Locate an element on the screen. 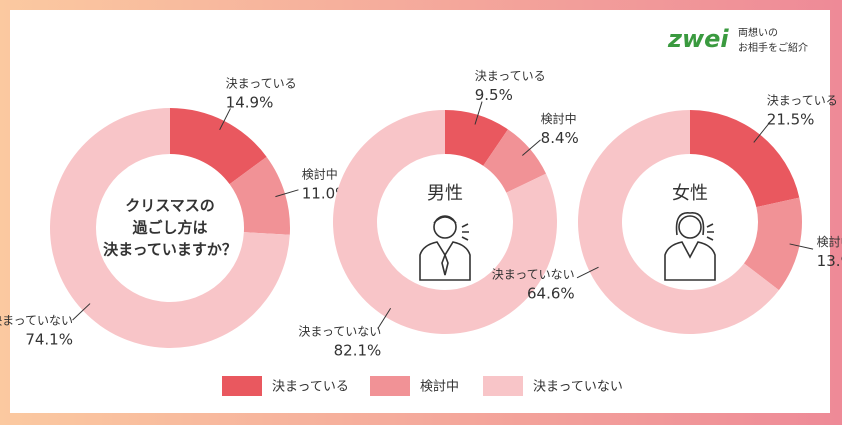  legend-label: 決まっていない is located at coordinates (578, 387).